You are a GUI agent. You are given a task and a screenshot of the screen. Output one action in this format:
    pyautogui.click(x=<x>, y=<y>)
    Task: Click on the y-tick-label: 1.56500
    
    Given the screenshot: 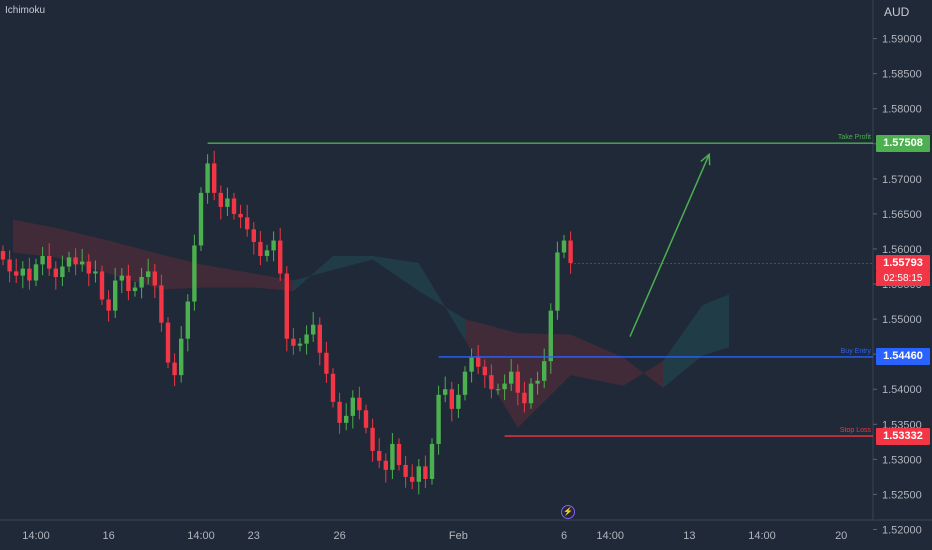 What is the action you would take?
    pyautogui.click(x=902, y=215)
    